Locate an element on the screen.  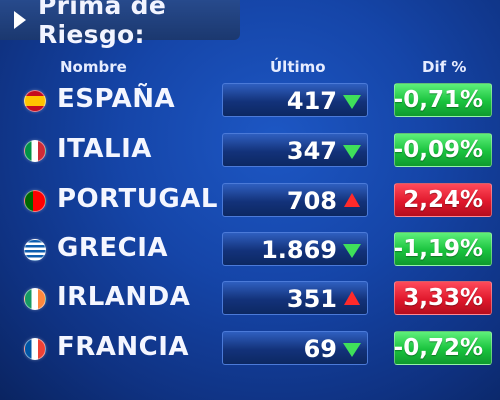
column-header-last: Último is located at coordinates (298, 67).